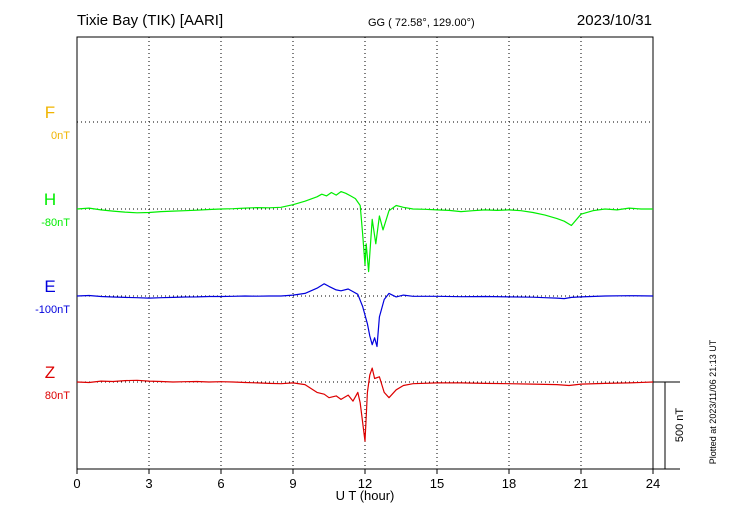 This screenshot has height=520, width=730. I want to click on x-tick-label: 12, so click(365, 483).